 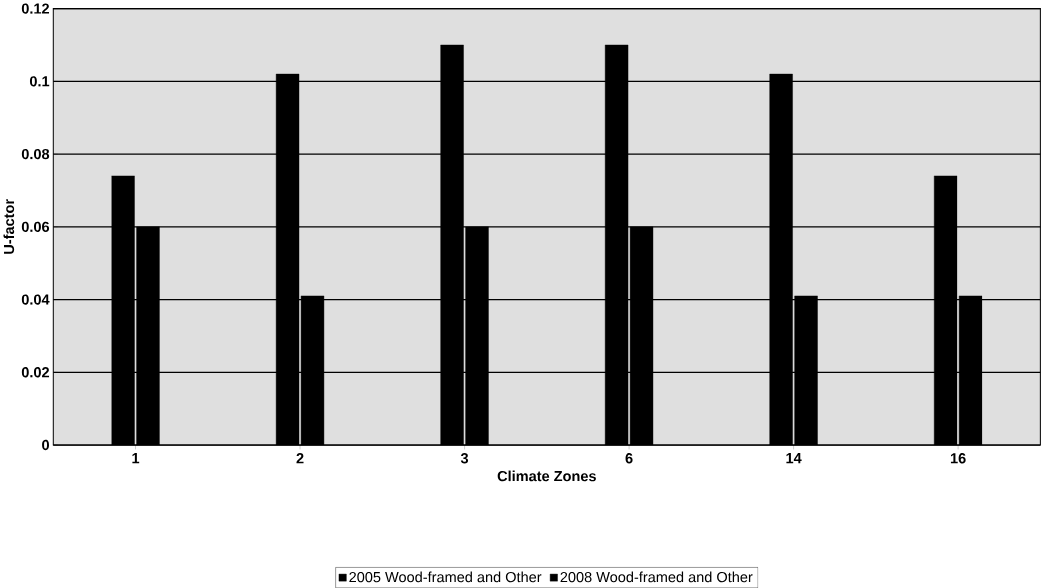 I want to click on y-axis-title: U-factor, so click(x=9, y=226).